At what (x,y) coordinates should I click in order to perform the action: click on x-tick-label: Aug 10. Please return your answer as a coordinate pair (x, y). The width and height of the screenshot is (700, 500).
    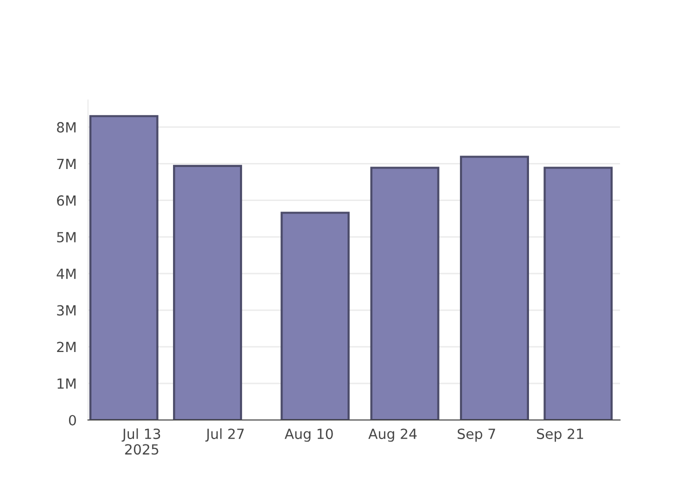
    Looking at the image, I should click on (308, 435).